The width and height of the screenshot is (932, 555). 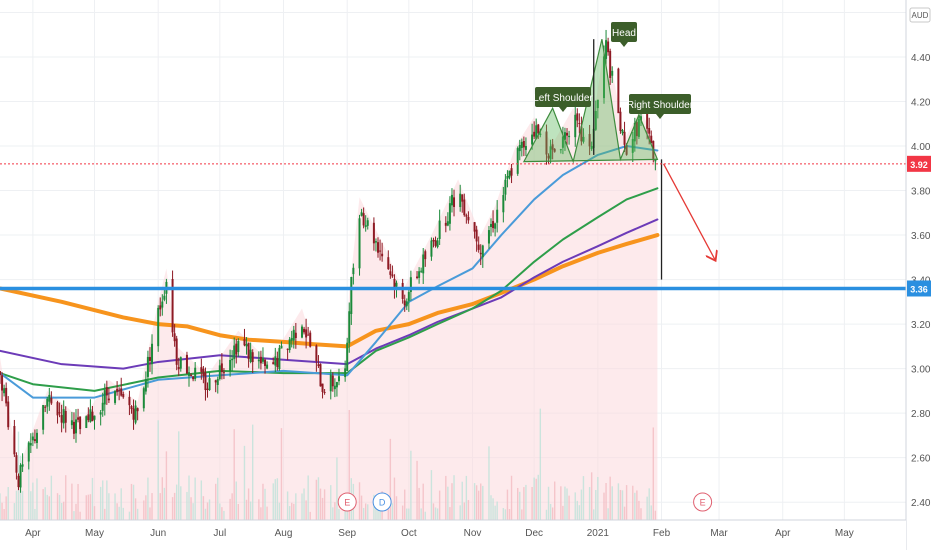 I want to click on y-tick-label: 3.20, so click(x=921, y=325).